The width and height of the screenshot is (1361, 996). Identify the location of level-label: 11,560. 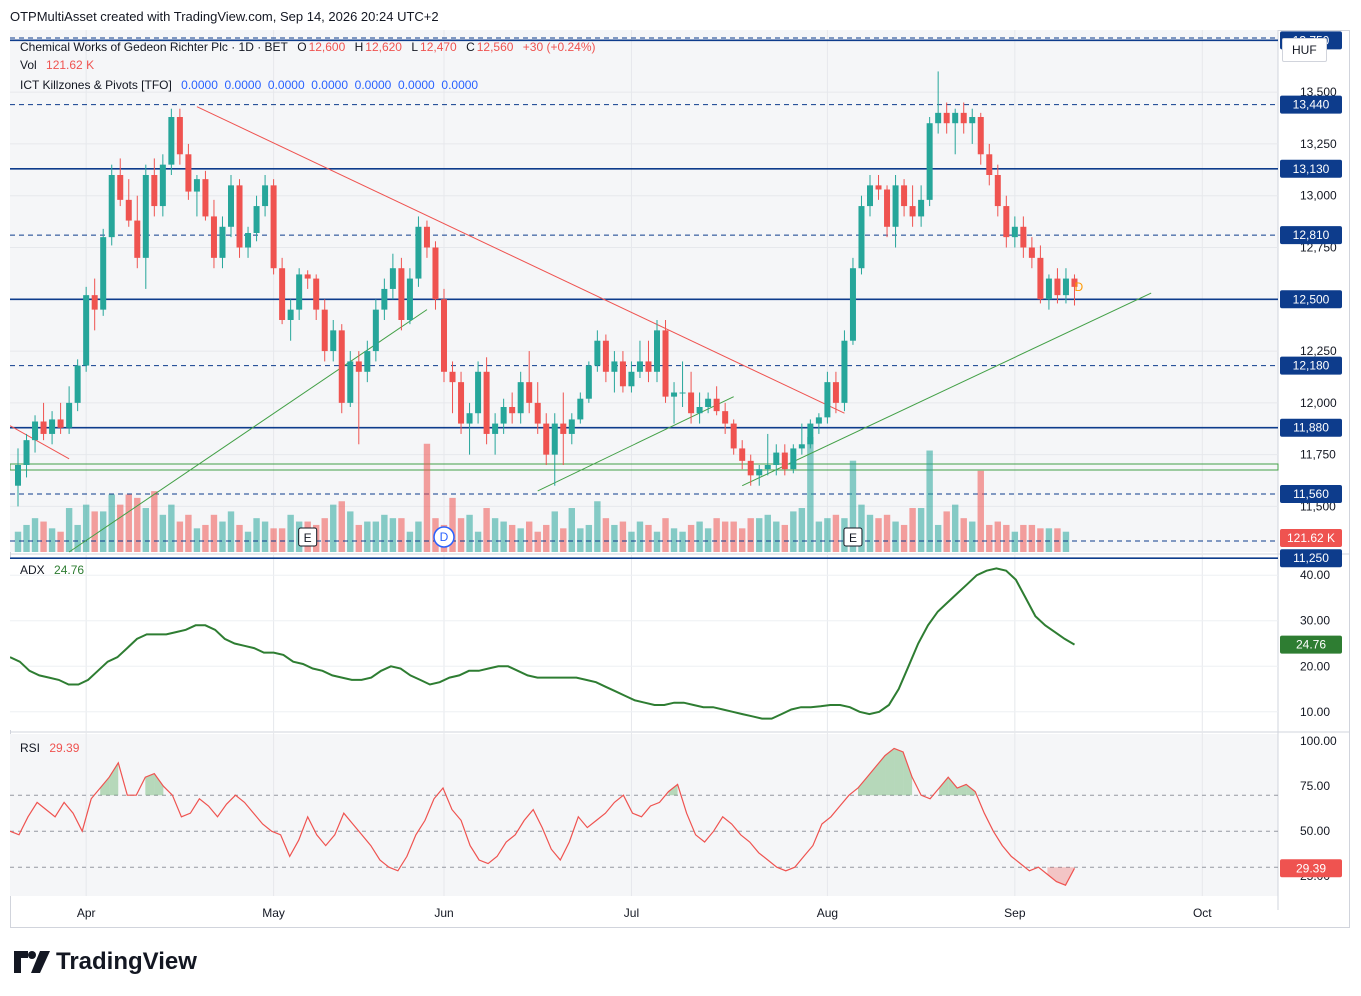
(1311, 494).